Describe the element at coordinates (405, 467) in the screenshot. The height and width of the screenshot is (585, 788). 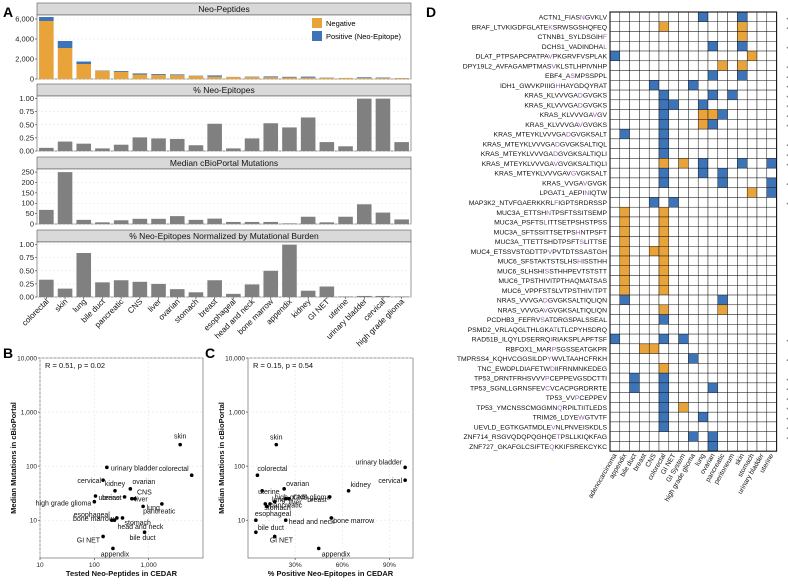
I see `point-urinary-bladder` at that location.